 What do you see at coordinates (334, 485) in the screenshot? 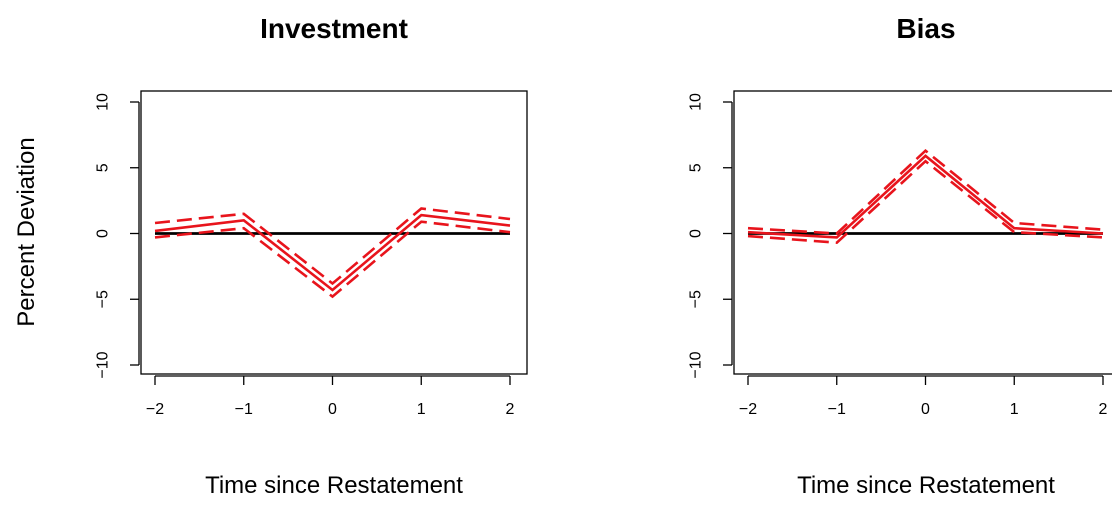
I see `x-axis-label-investment: Time since Restatement` at bounding box center [334, 485].